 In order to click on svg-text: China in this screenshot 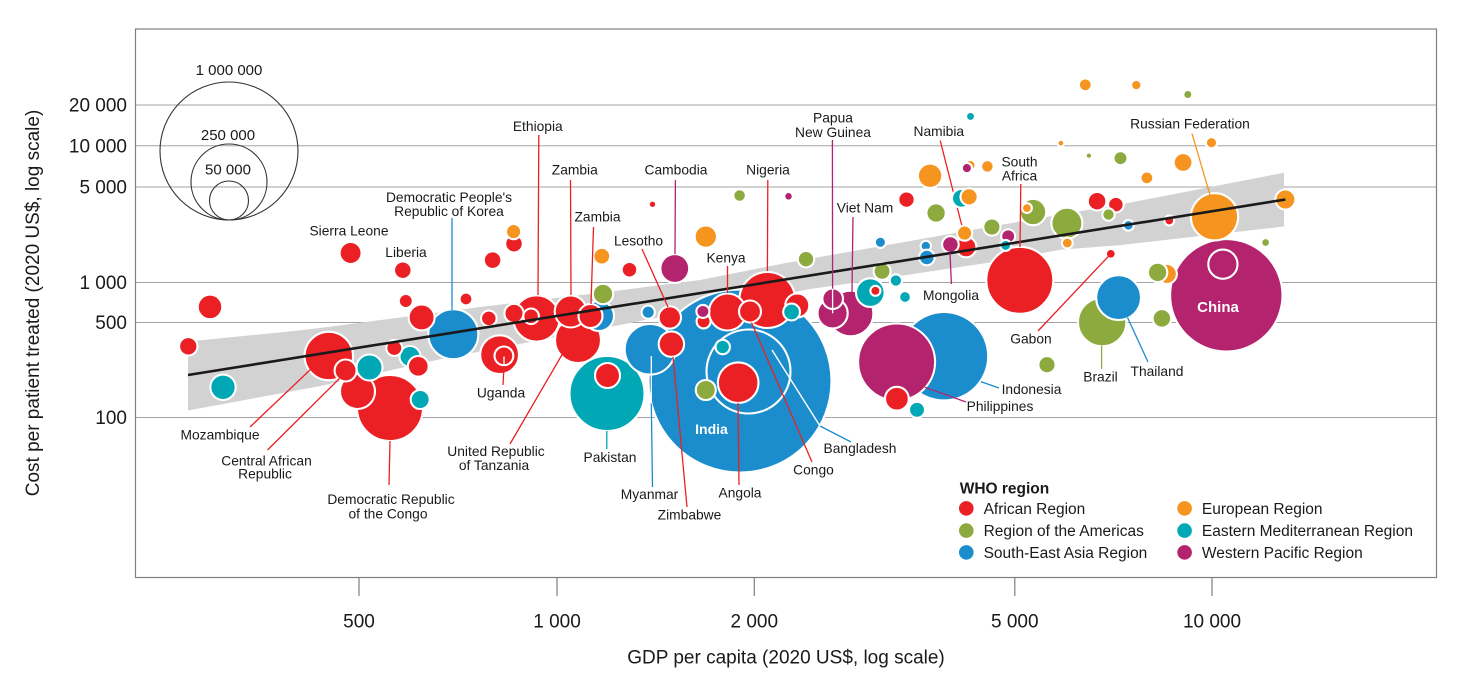, I will do `click(1218, 307)`.